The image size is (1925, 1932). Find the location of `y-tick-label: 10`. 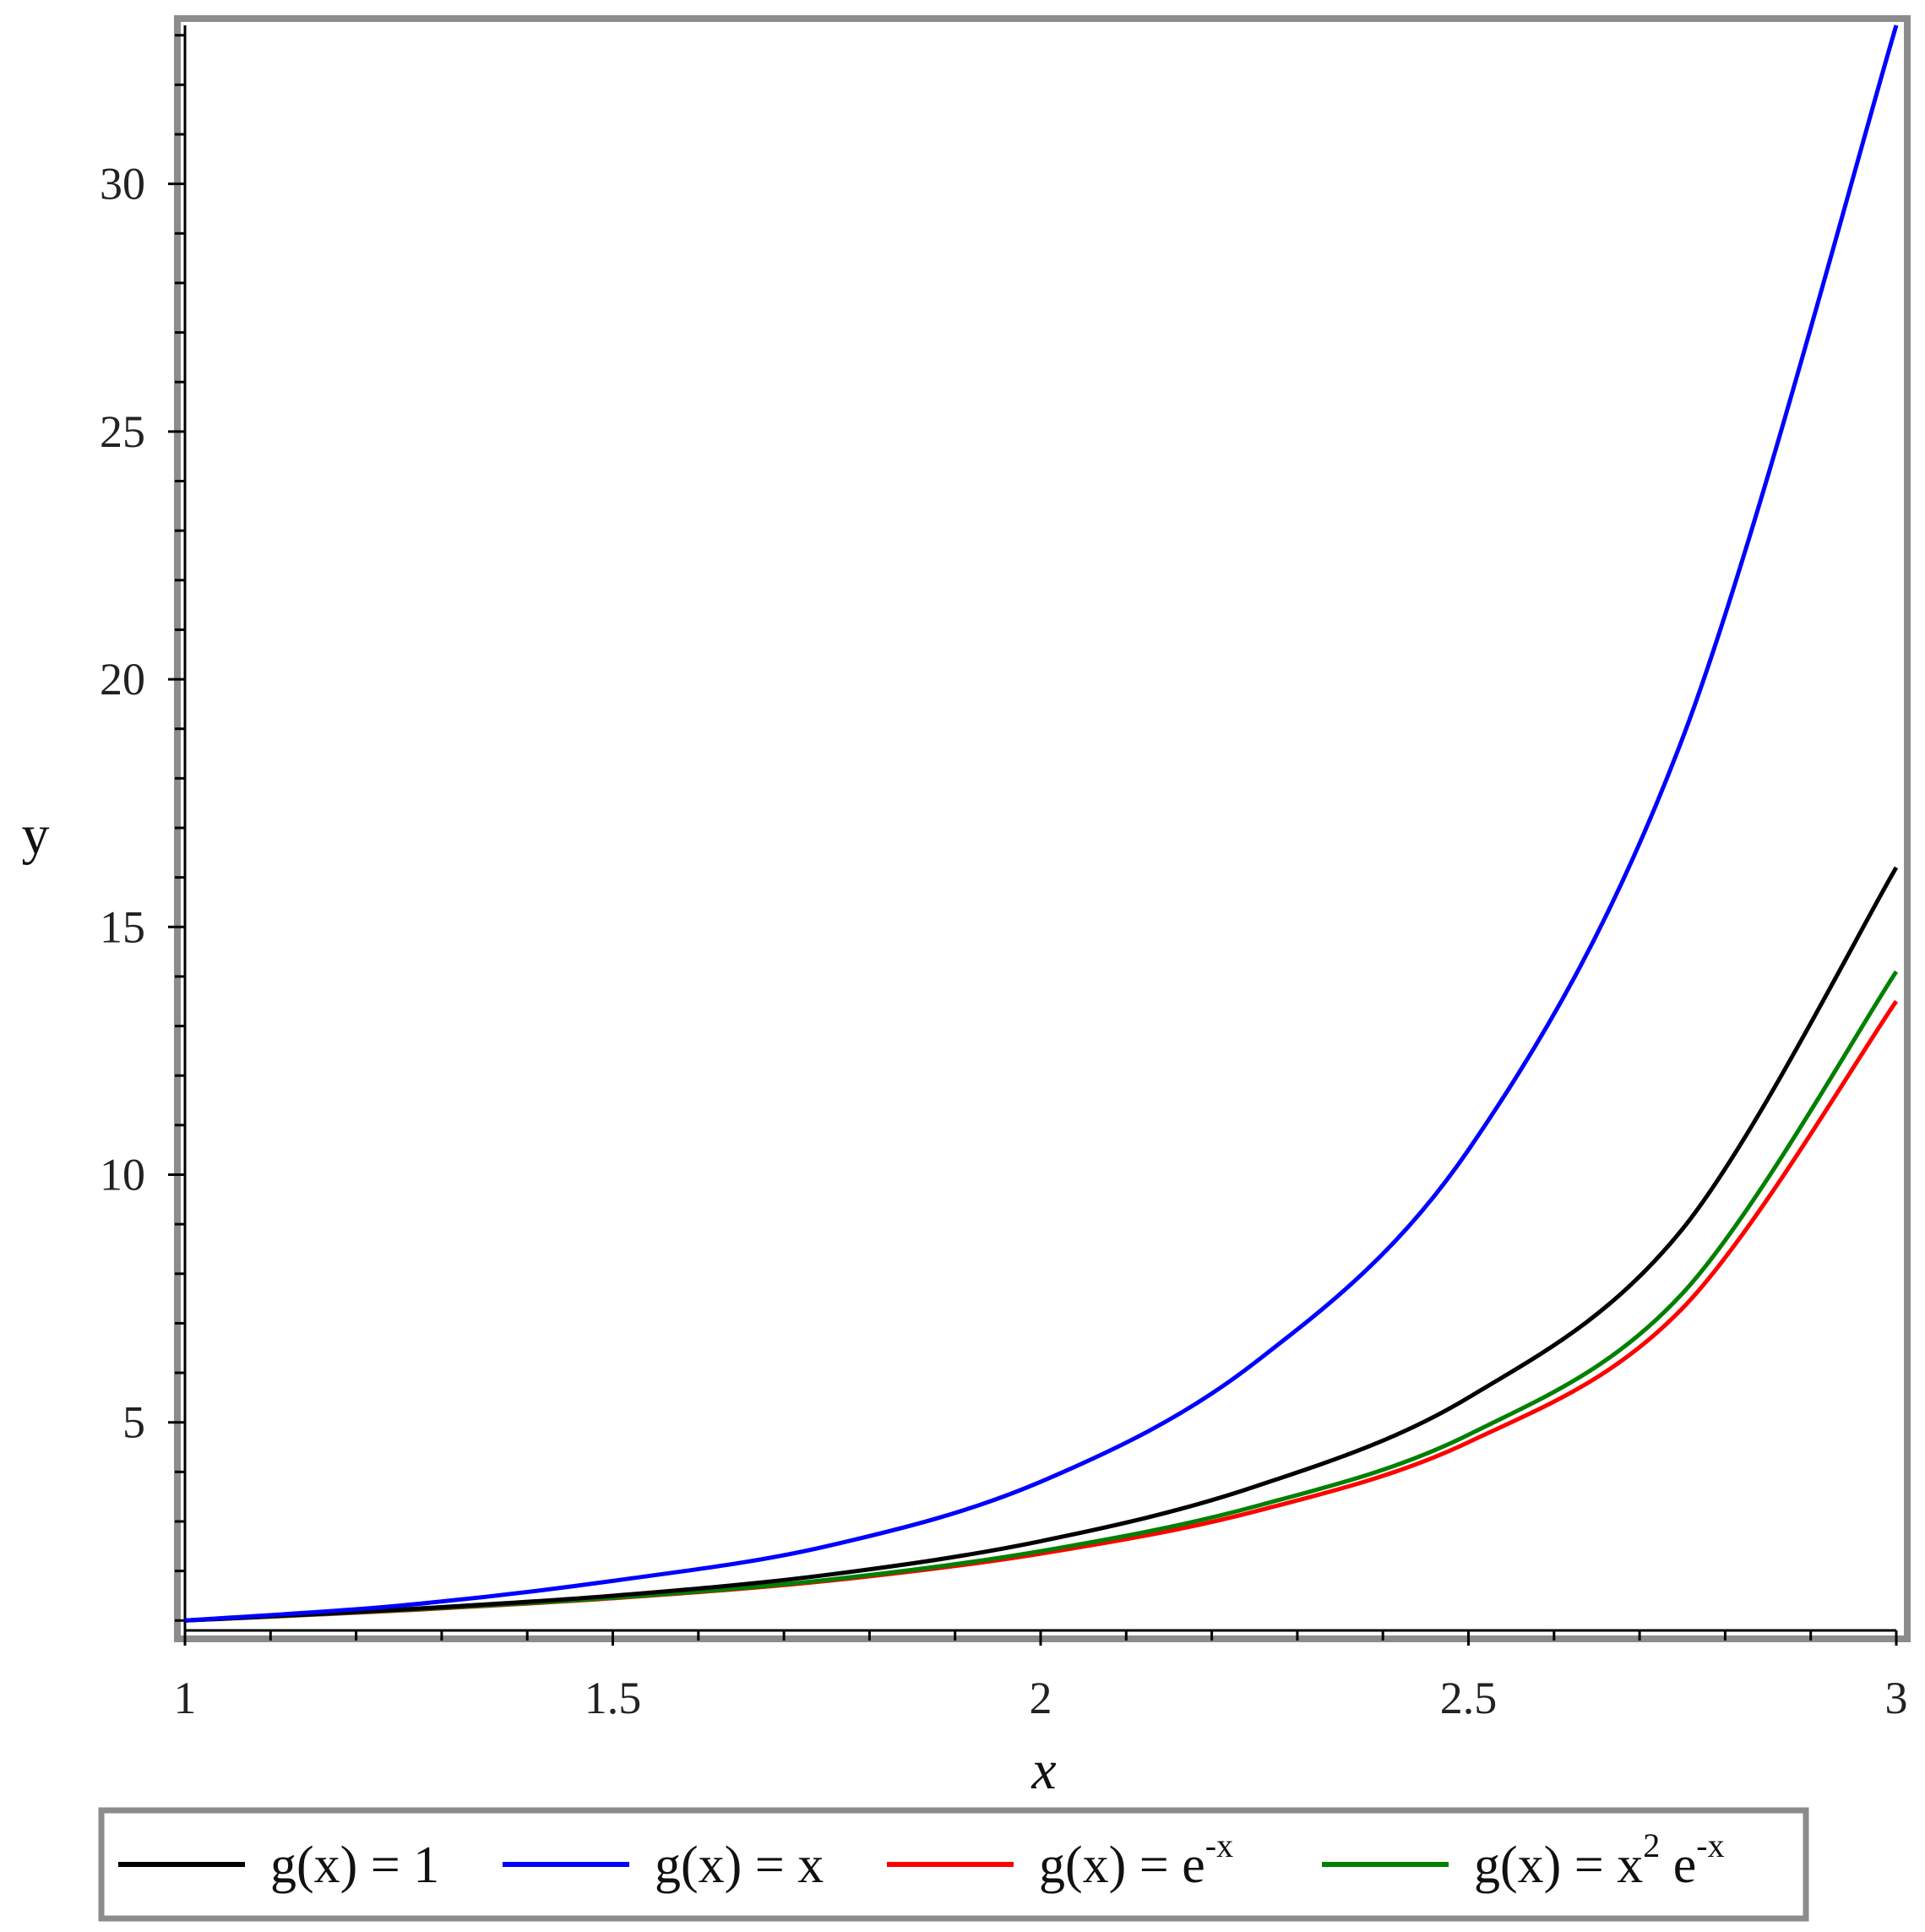

y-tick-label: 10 is located at coordinates (122, 1174).